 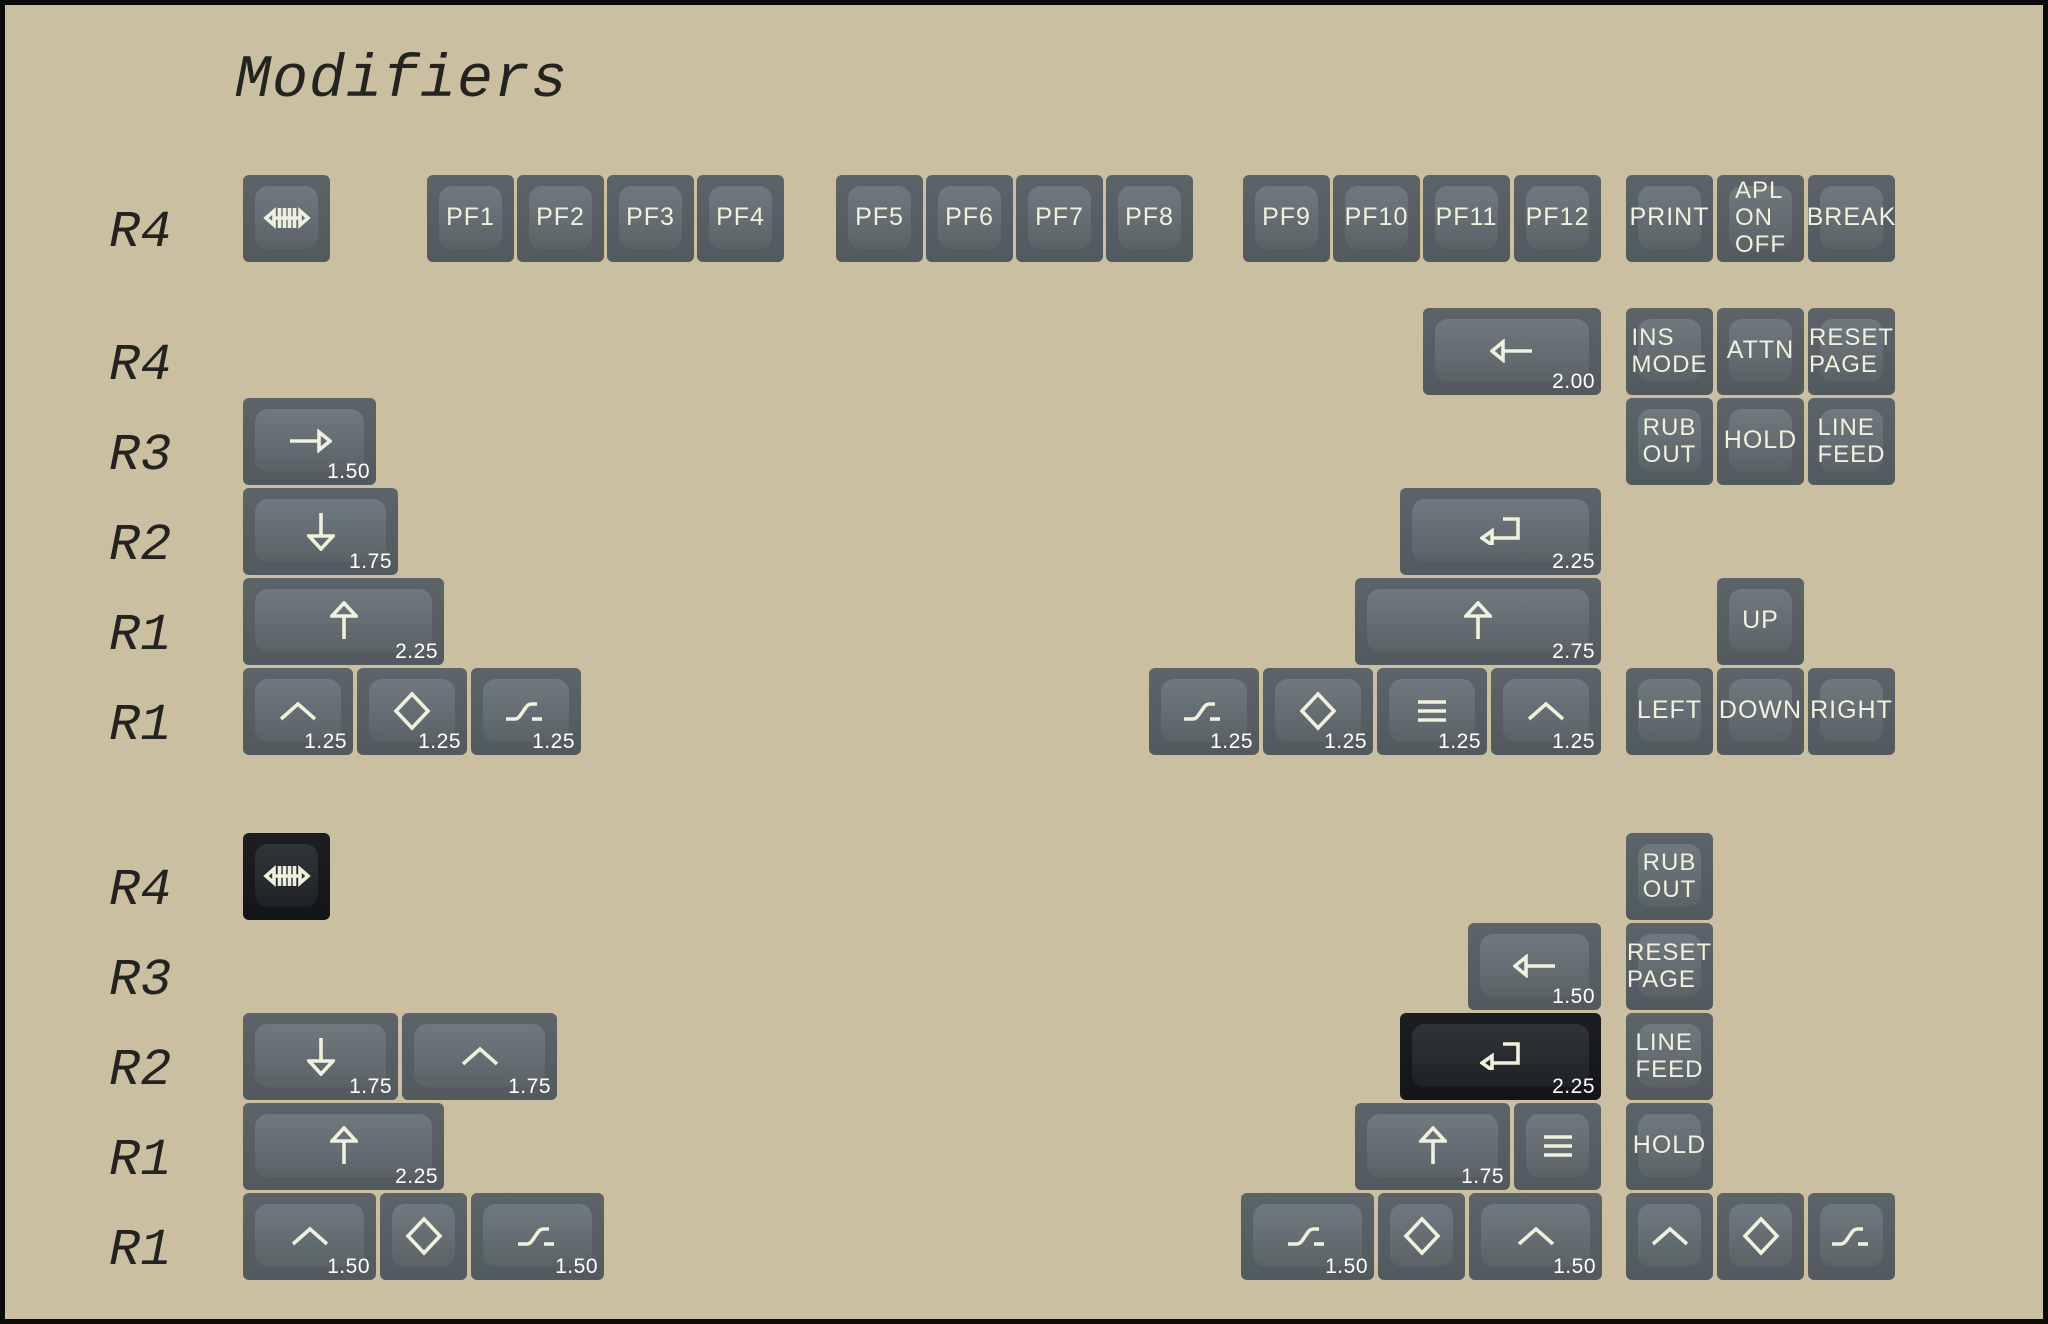 I want to click on key-legend-text: UP, so click(x=1760, y=620).